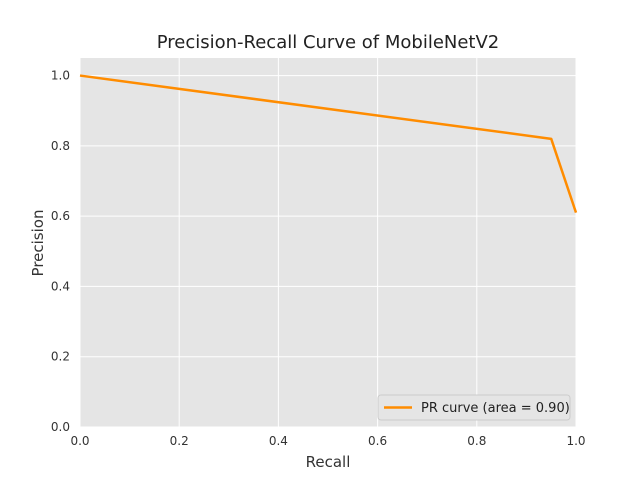 The width and height of the screenshot is (640, 480). What do you see at coordinates (327, 441) in the screenshot?
I see `x-tick-labels: 0.0 0.2 0.4 0.6 0.8 1.0` at bounding box center [327, 441].